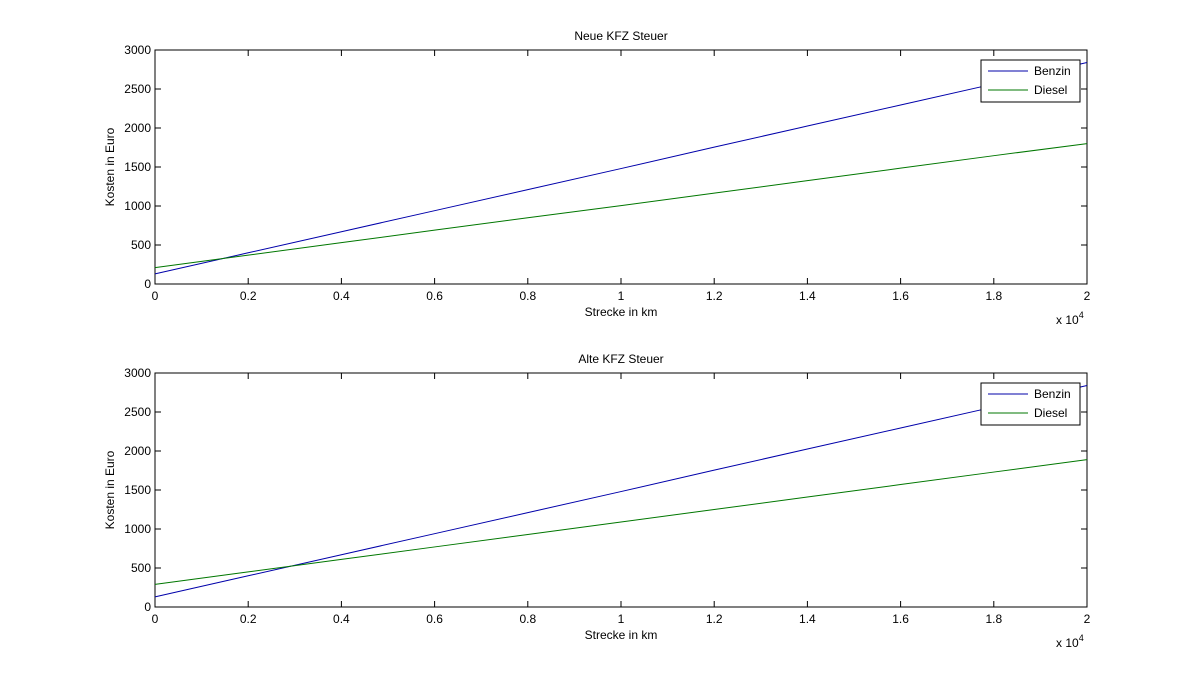 The height and width of the screenshot is (682, 1200). What do you see at coordinates (620, 36) in the screenshot?
I see `chart-title: Neue KFZ Steuer` at bounding box center [620, 36].